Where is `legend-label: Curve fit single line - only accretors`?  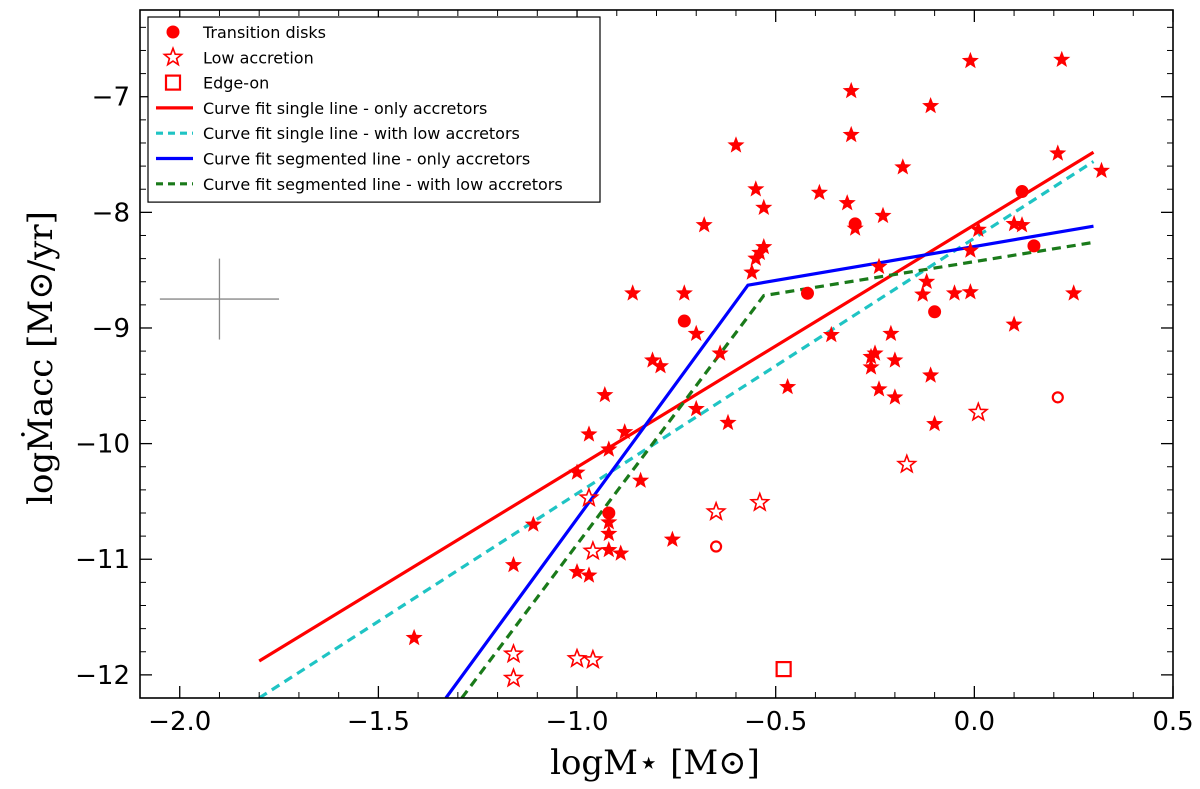 legend-label: Curve fit single line - only accretors is located at coordinates (345, 108).